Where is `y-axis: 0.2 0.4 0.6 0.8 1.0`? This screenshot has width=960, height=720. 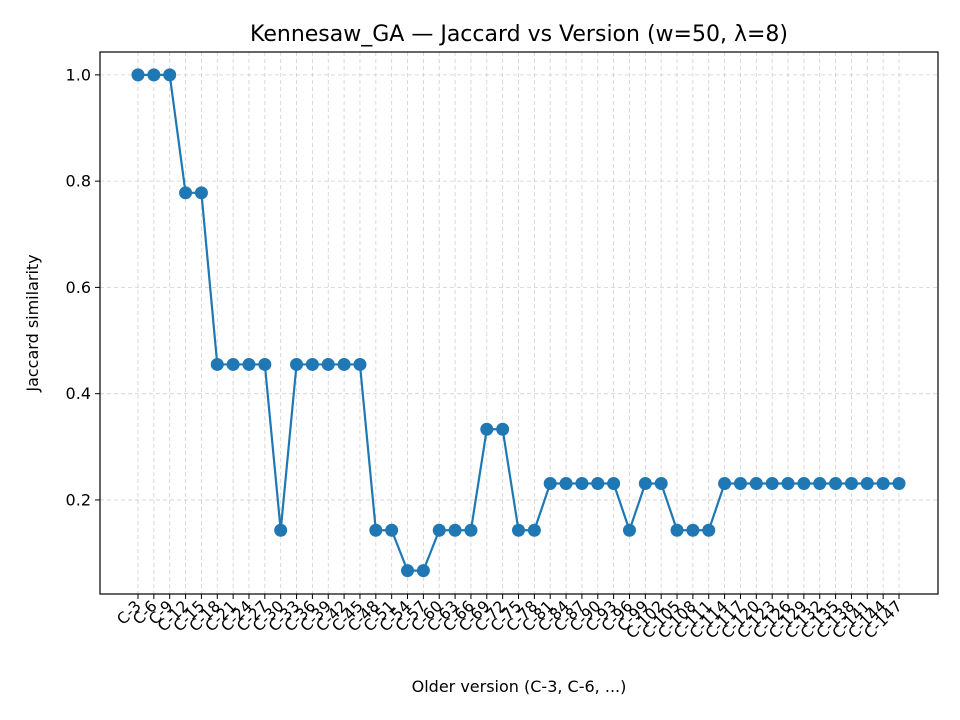
y-axis: 0.2 0.4 0.6 0.8 1.0 is located at coordinates (83, 287).